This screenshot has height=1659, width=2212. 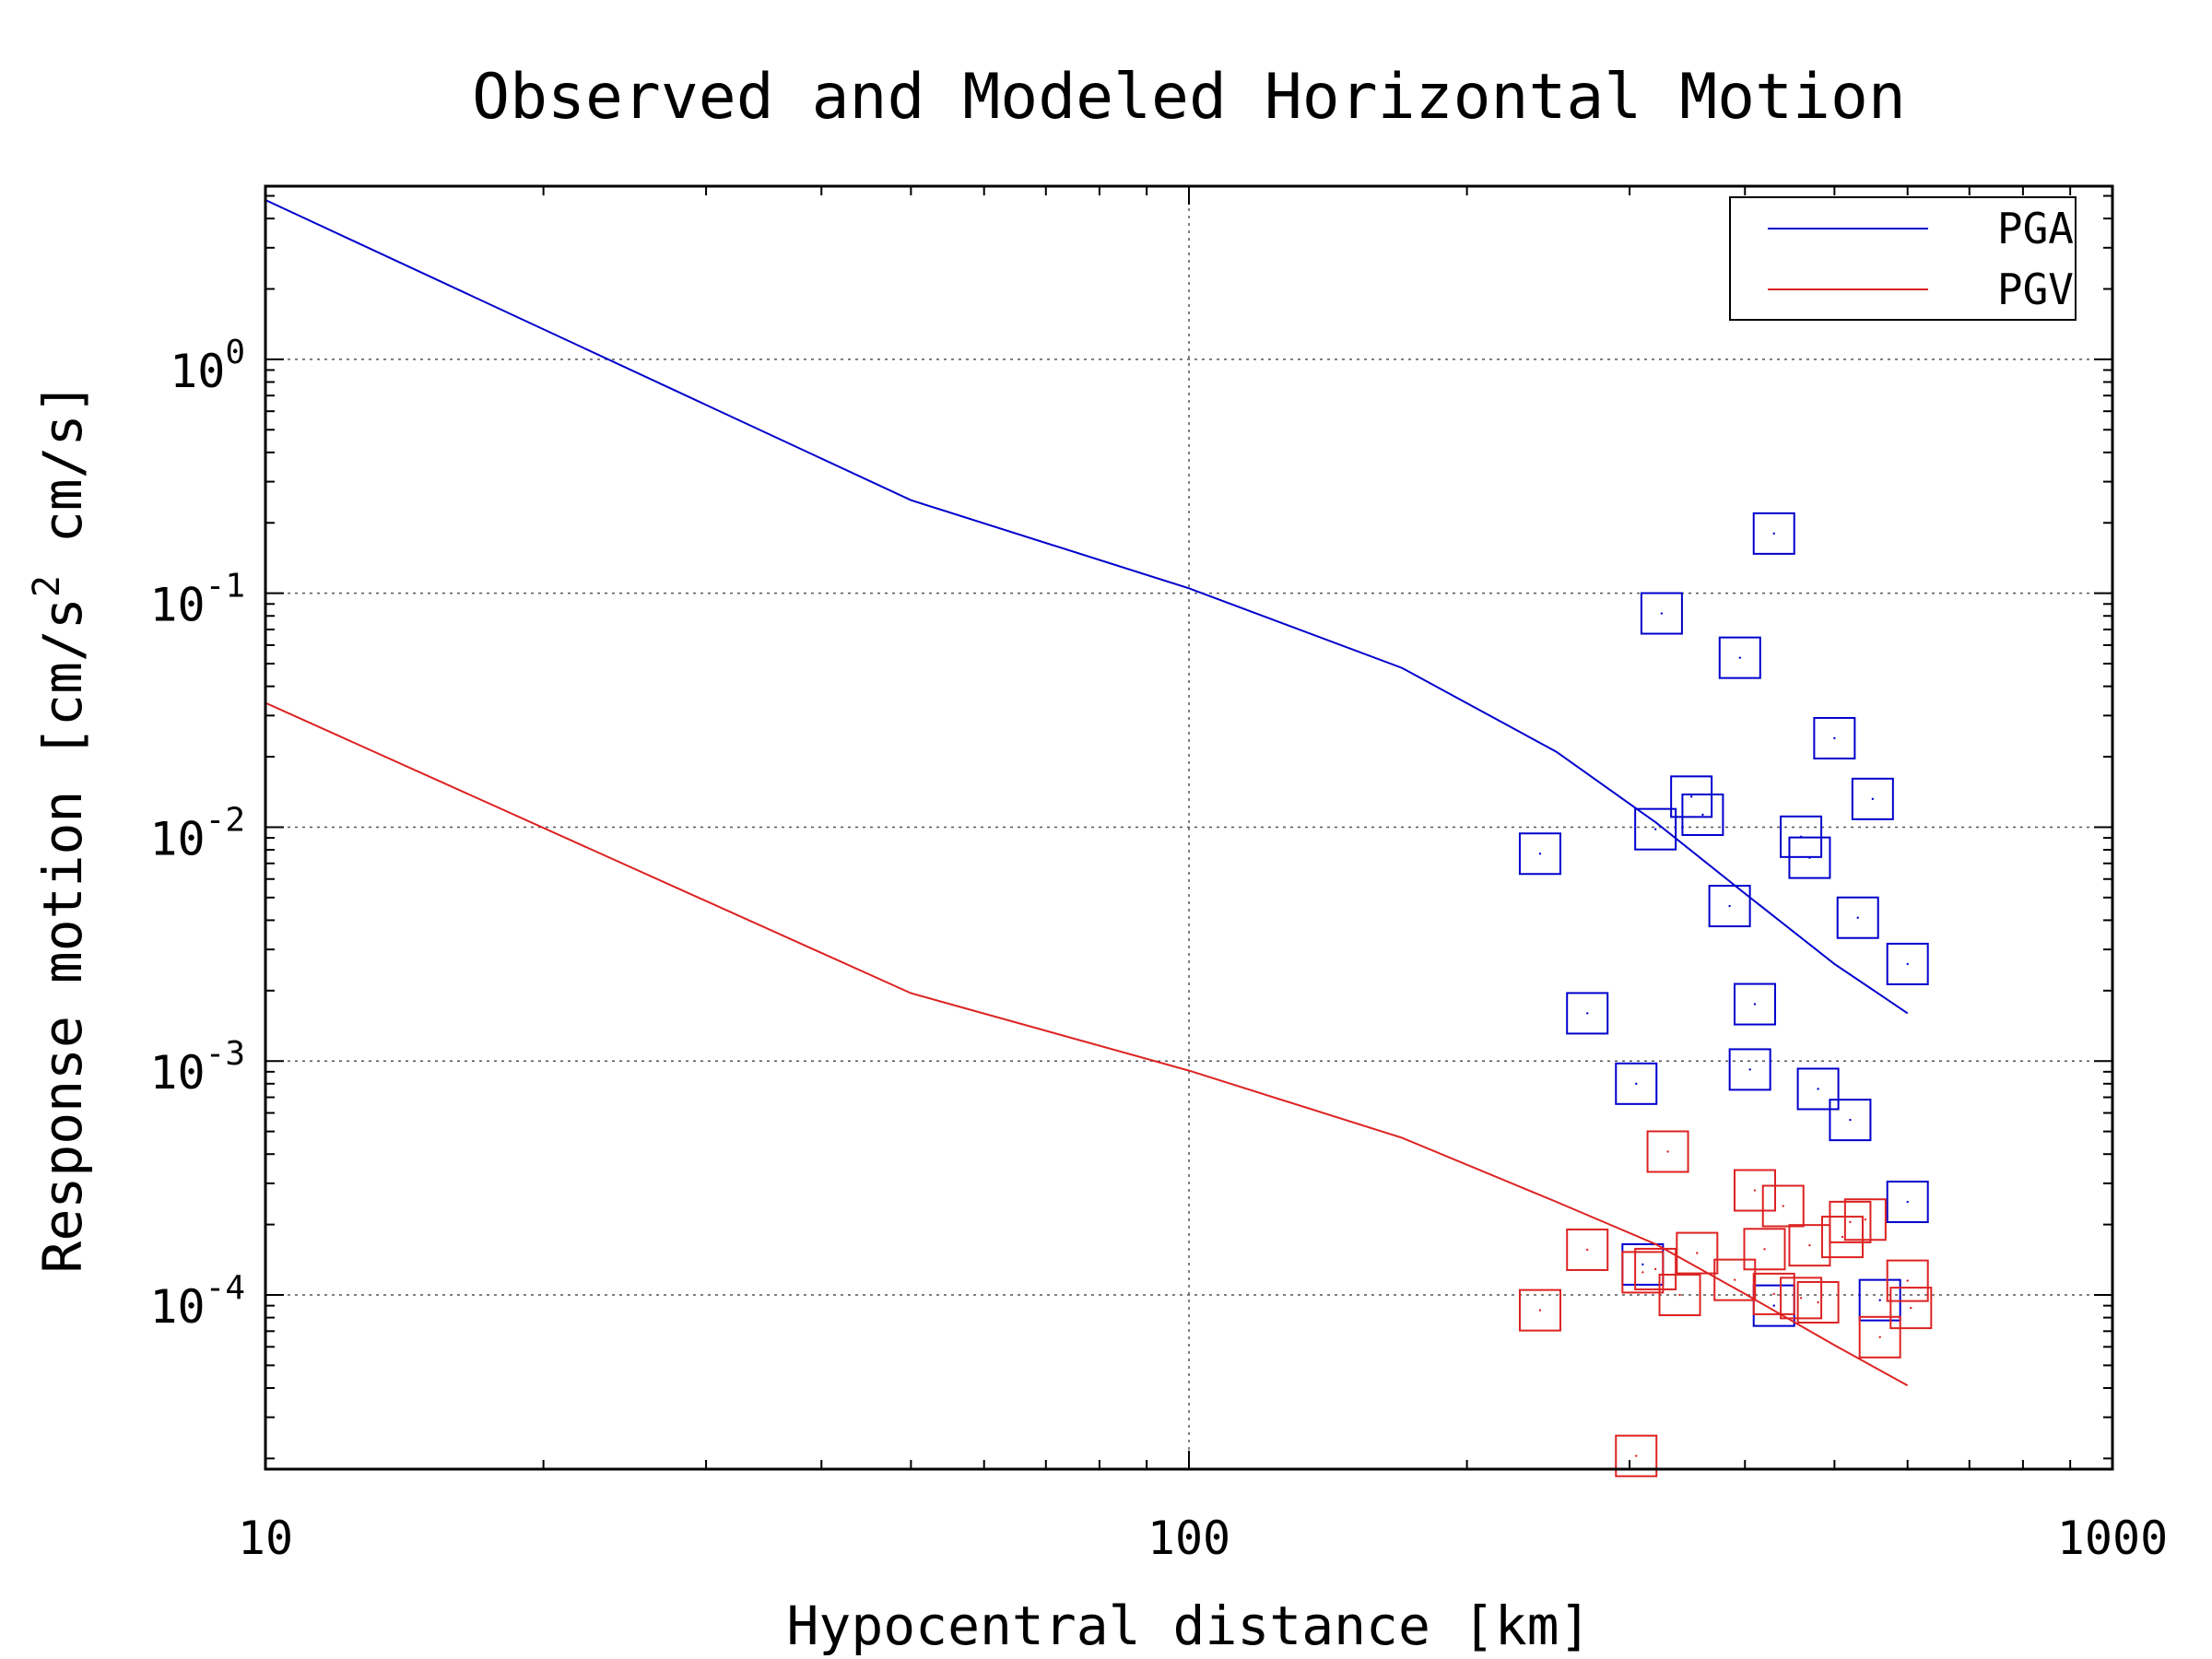 What do you see at coordinates (2112, 1538) in the screenshot?
I see `x-tick-label: 1000` at bounding box center [2112, 1538].